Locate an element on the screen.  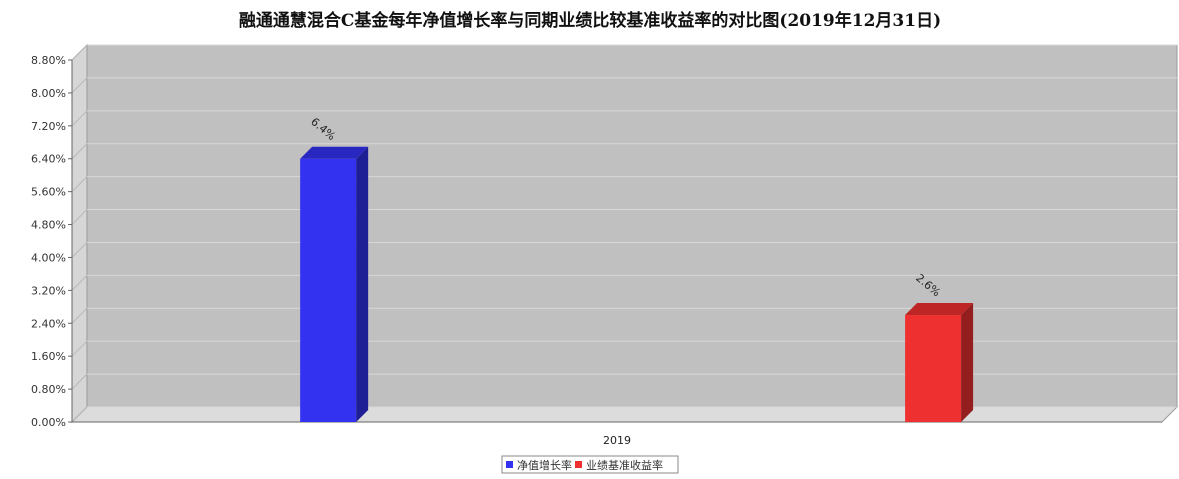
y-tick-label: 3.20% is located at coordinates (48, 290).